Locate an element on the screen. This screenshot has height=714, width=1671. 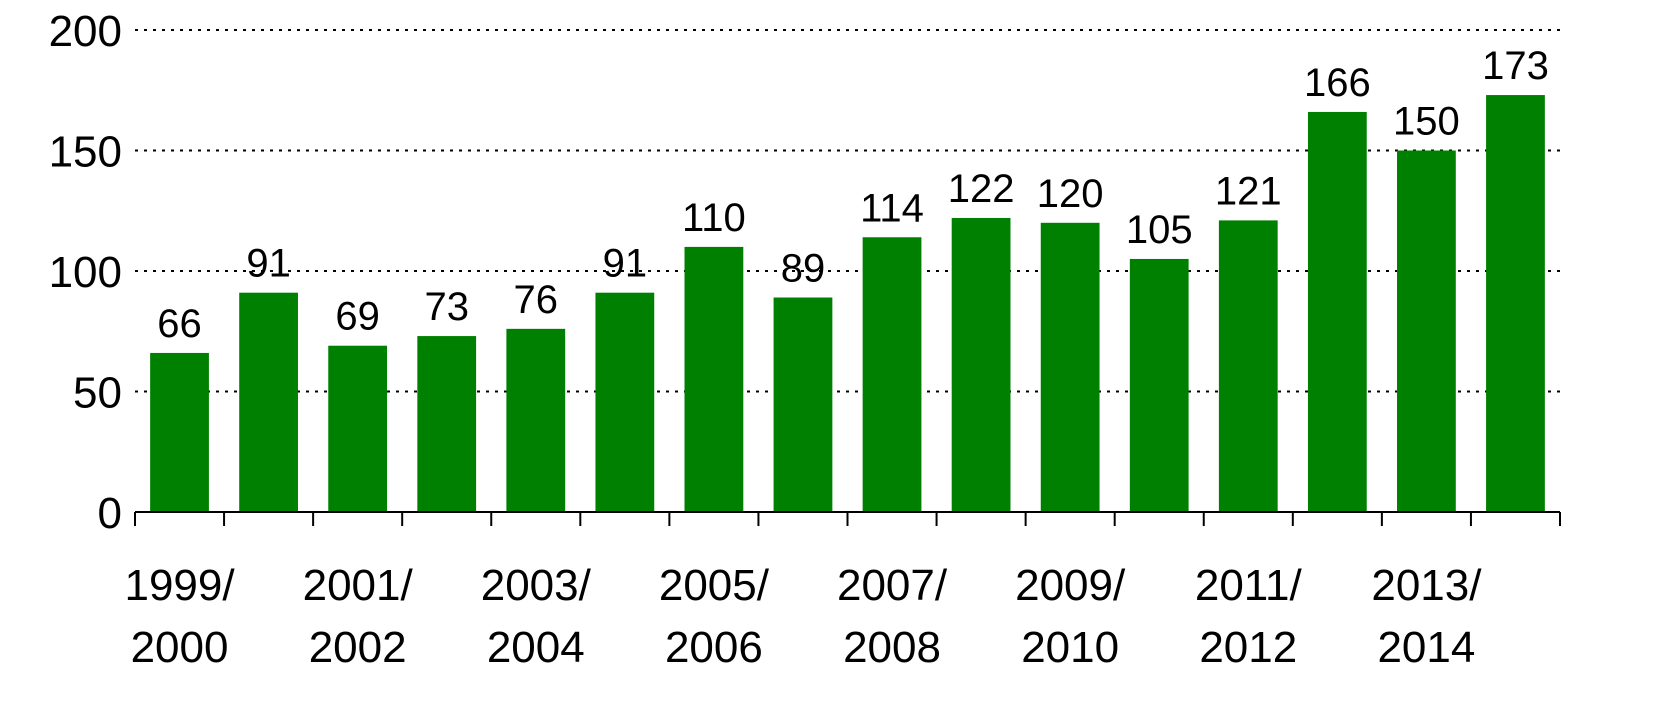
value-label: 69 is located at coordinates (357, 317).